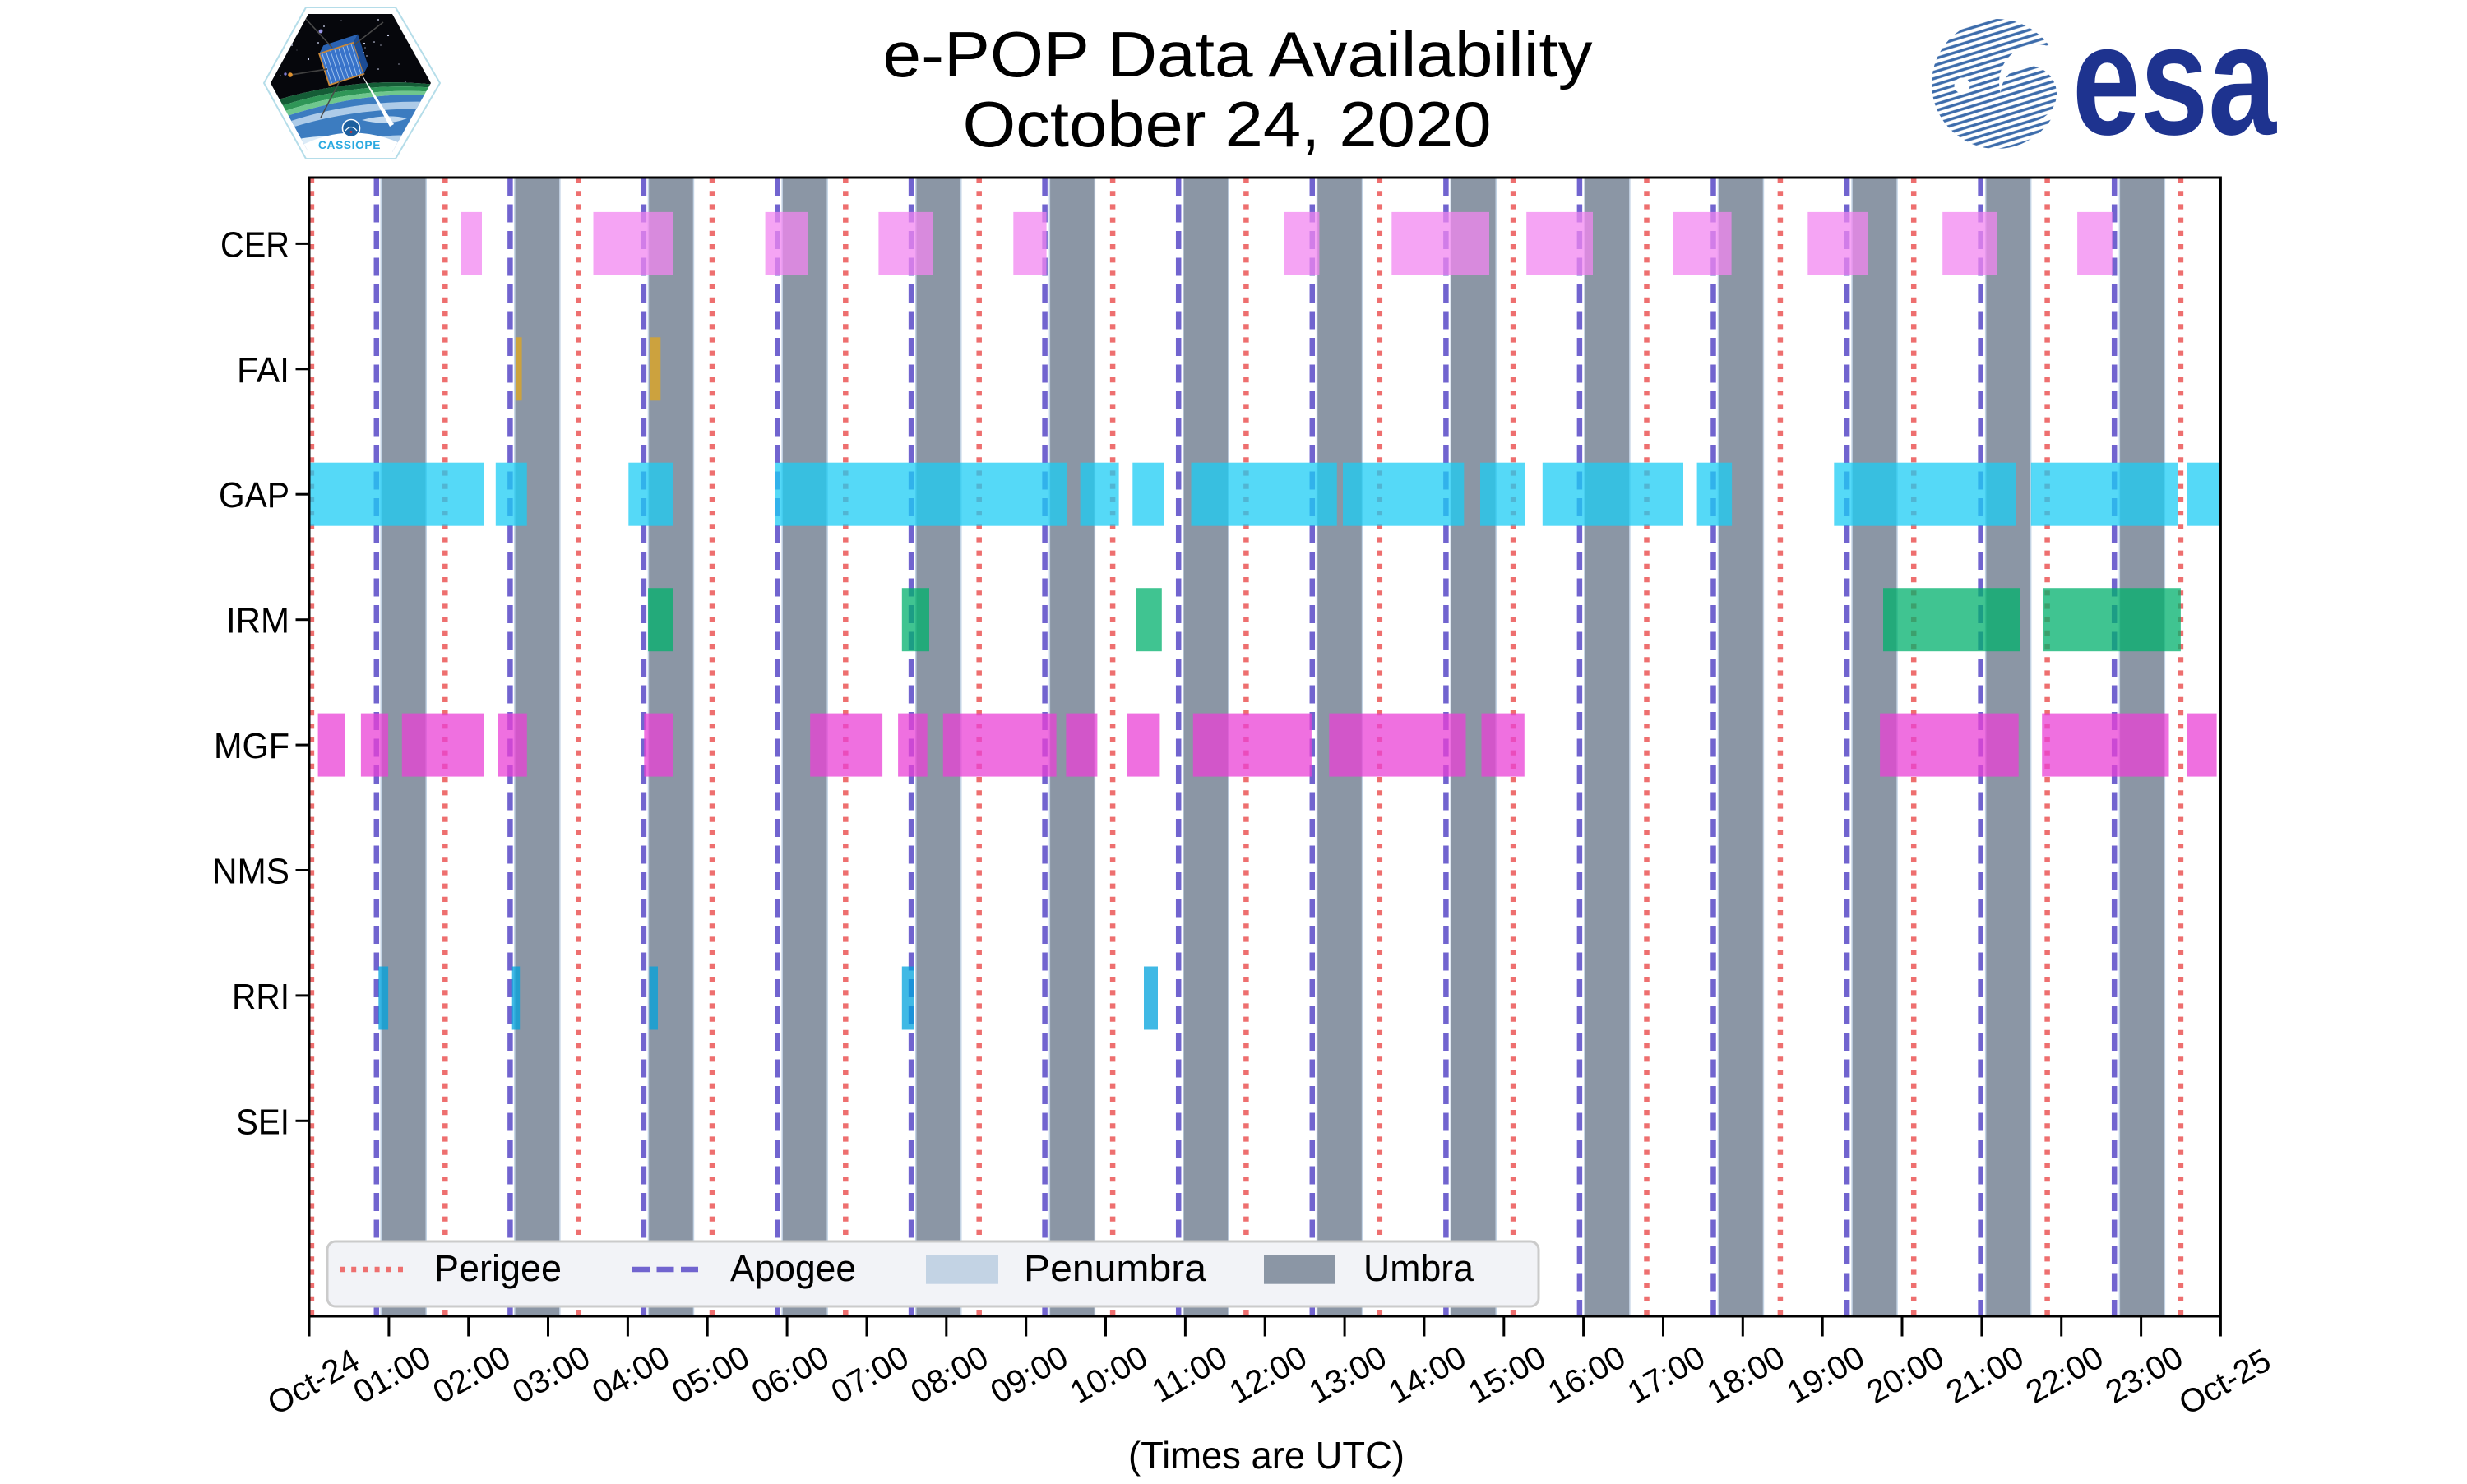 This screenshot has width=2467, height=1484. I want to click on svg-text: RRI, so click(260, 997).